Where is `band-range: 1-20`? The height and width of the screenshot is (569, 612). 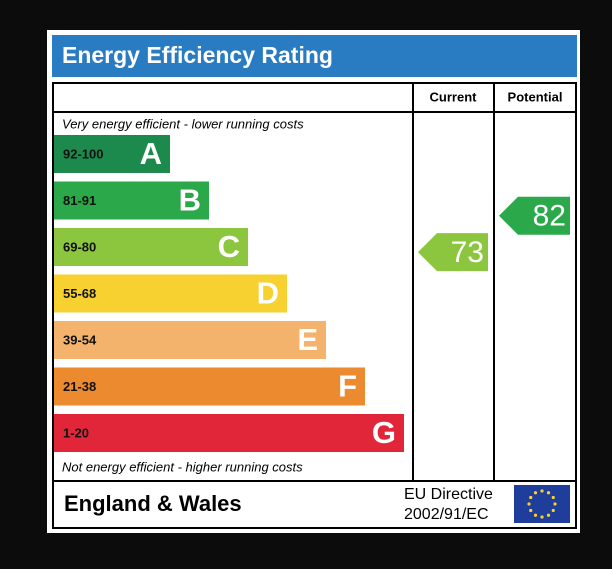 band-range: 1-20 is located at coordinates (76, 432).